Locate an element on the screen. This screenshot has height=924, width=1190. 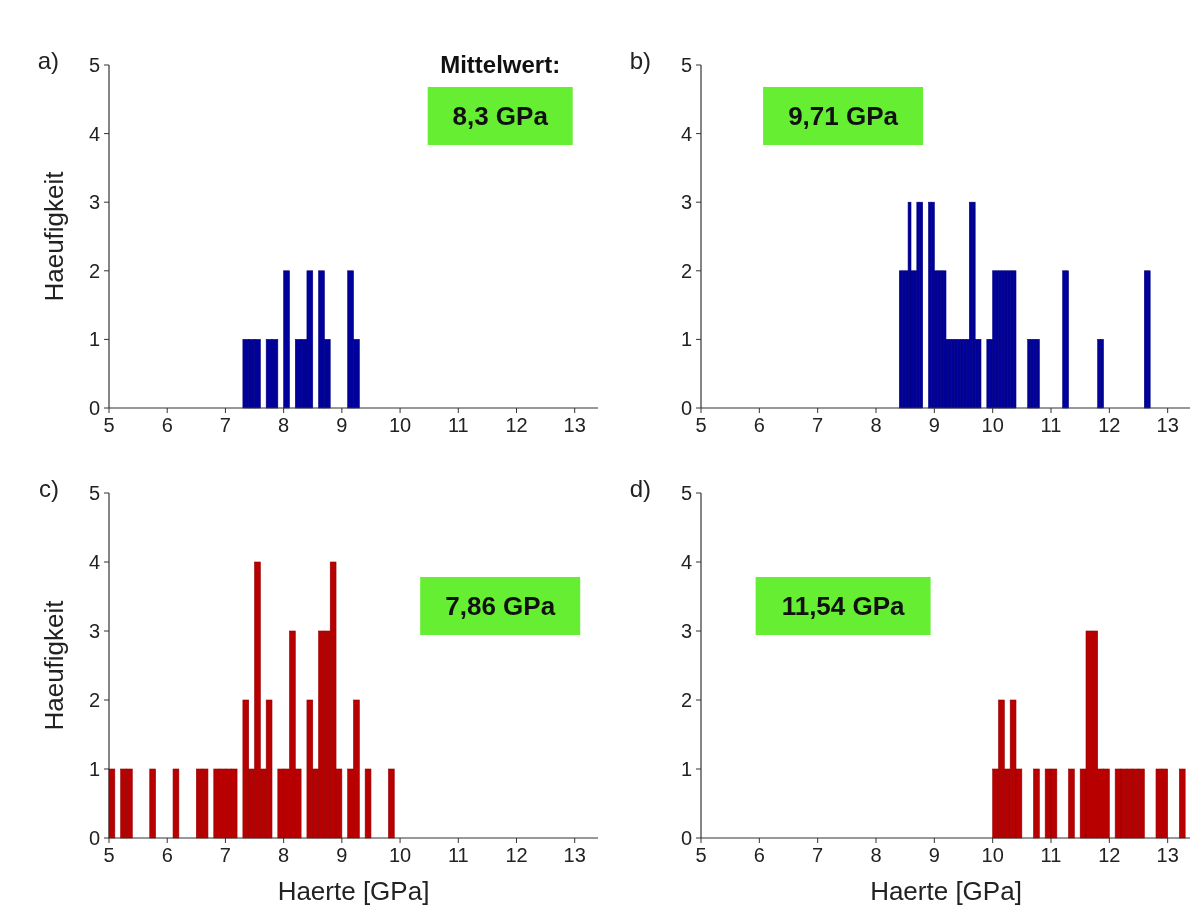
annotation: 7,86 GPa is located at coordinates (500, 606).